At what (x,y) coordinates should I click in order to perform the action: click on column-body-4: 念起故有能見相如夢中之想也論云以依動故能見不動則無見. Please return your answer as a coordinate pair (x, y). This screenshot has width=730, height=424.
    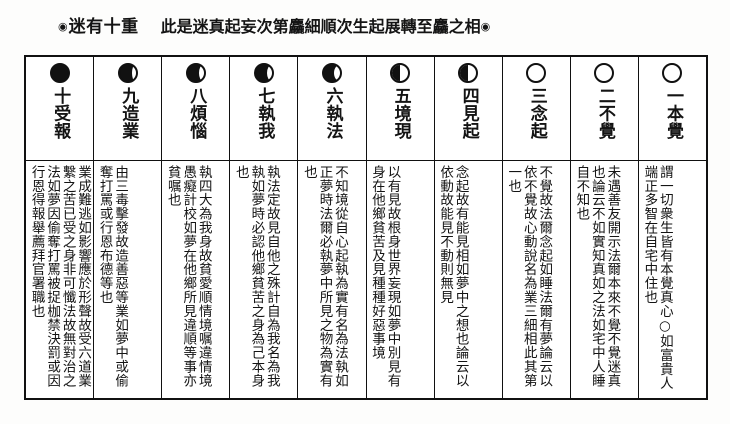
    Looking at the image, I should click on (468, 279).